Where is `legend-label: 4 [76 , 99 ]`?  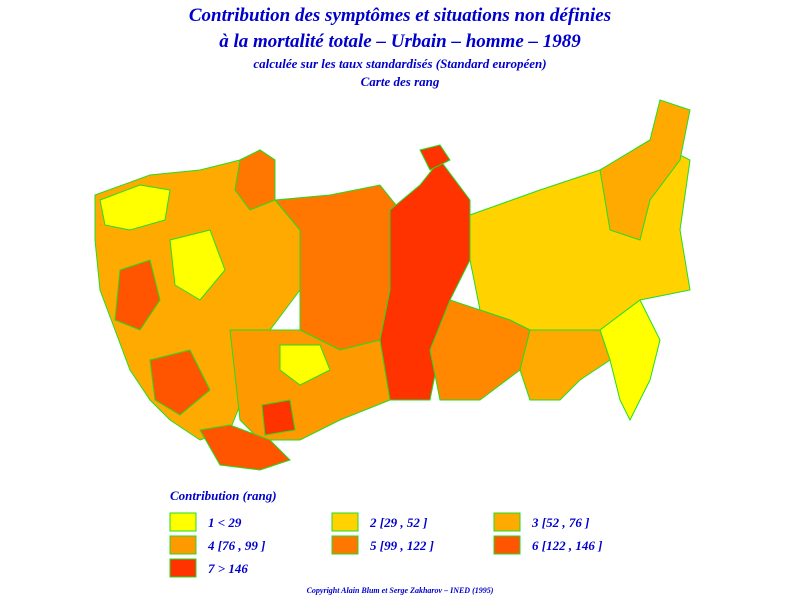 legend-label: 4 [76 , 99 ] is located at coordinates (236, 545).